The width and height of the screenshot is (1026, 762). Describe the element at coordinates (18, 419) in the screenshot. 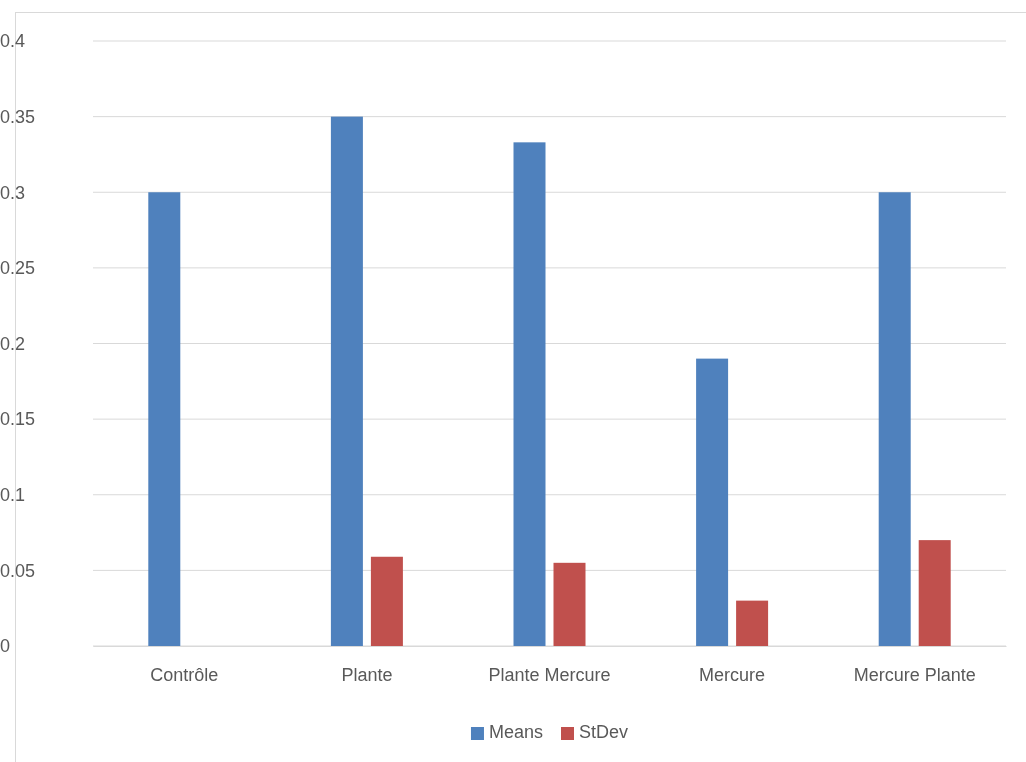

I see `y-tick-label: 0.15` at that location.